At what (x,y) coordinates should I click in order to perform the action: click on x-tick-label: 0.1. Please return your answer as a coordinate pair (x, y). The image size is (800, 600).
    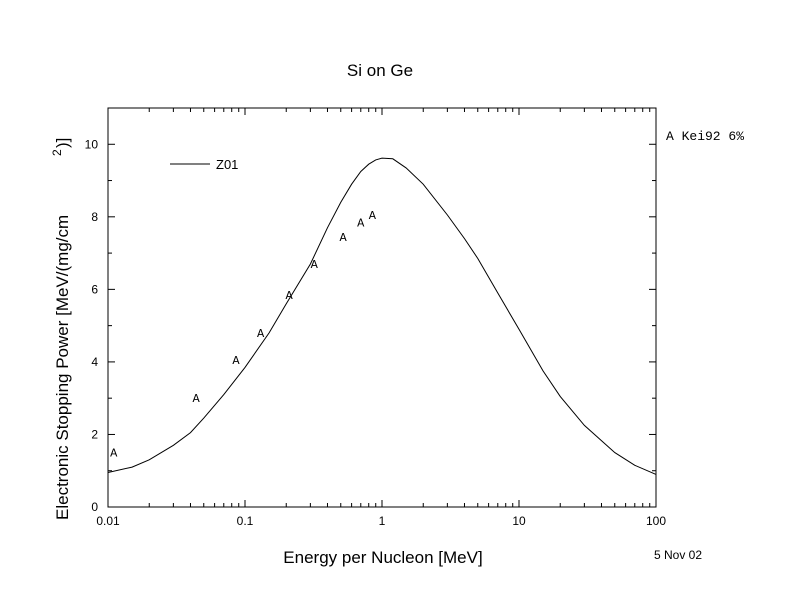
    Looking at the image, I should click on (245, 521).